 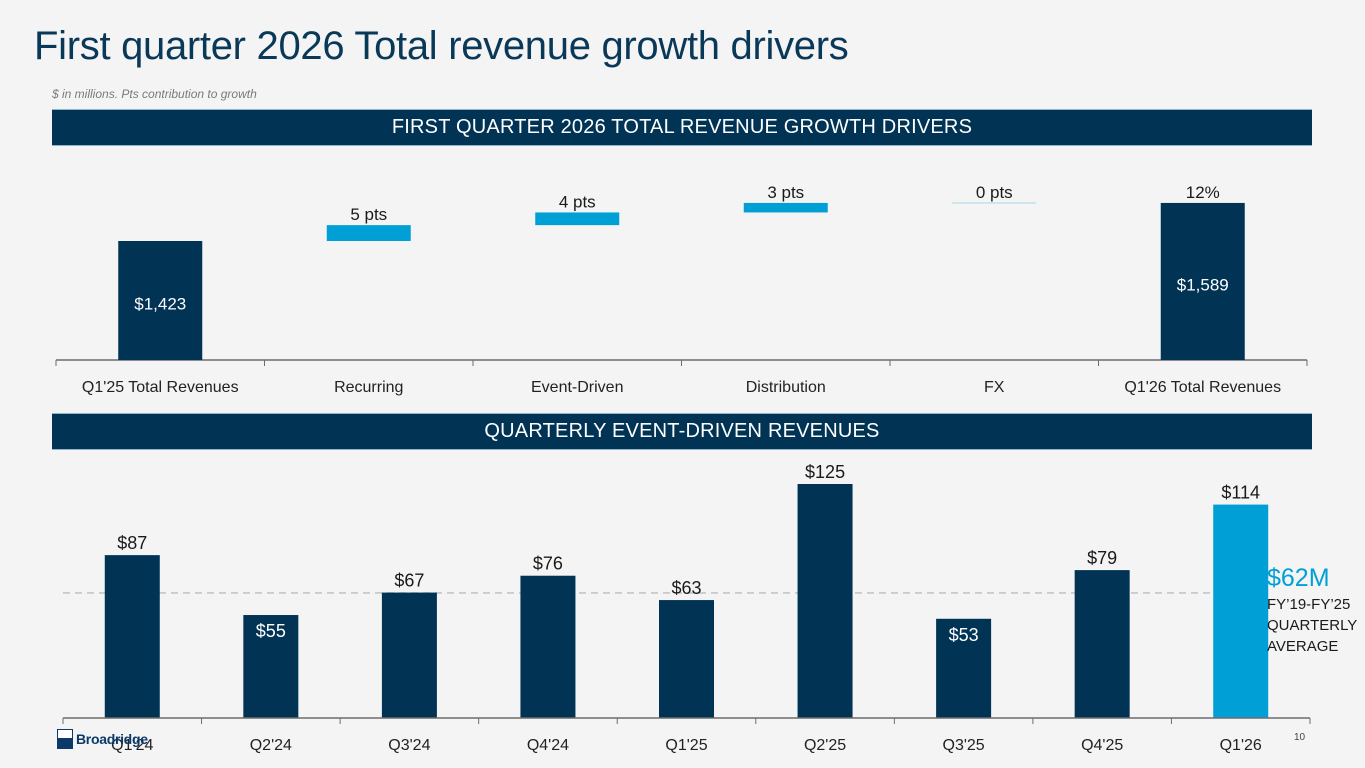 What do you see at coordinates (686, 745) in the screenshot?
I see `event-driven-category-label: Q1'25` at bounding box center [686, 745].